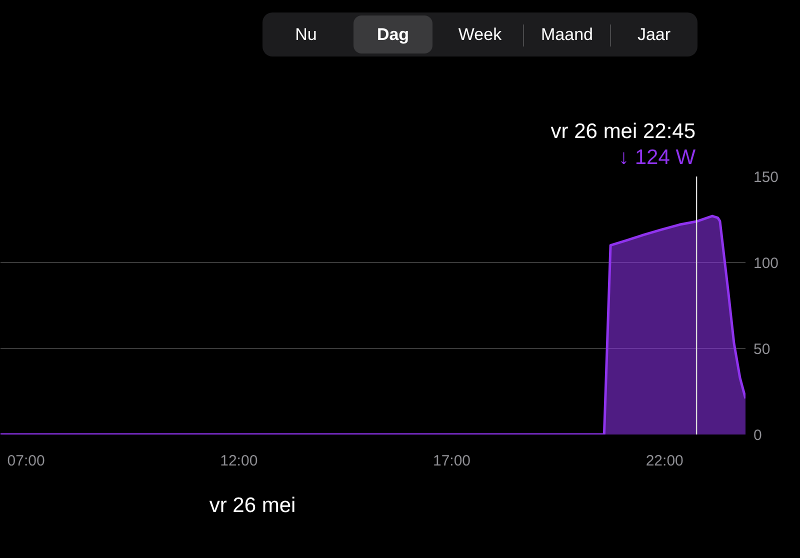 This screenshot has height=558, width=800. What do you see at coordinates (393, 34) in the screenshot?
I see `text: Dag` at bounding box center [393, 34].